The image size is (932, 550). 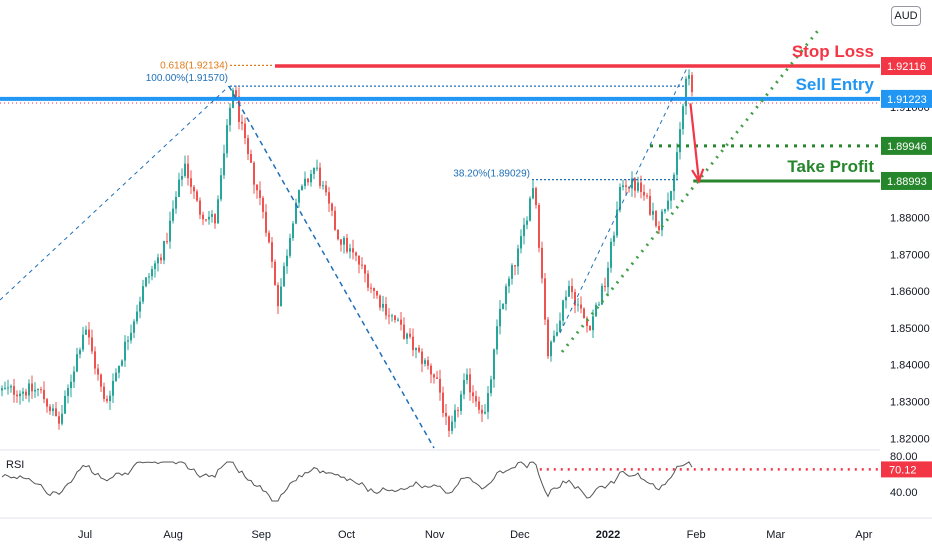 What do you see at coordinates (435, 535) in the screenshot?
I see `time-axis-tick: Nov` at bounding box center [435, 535].